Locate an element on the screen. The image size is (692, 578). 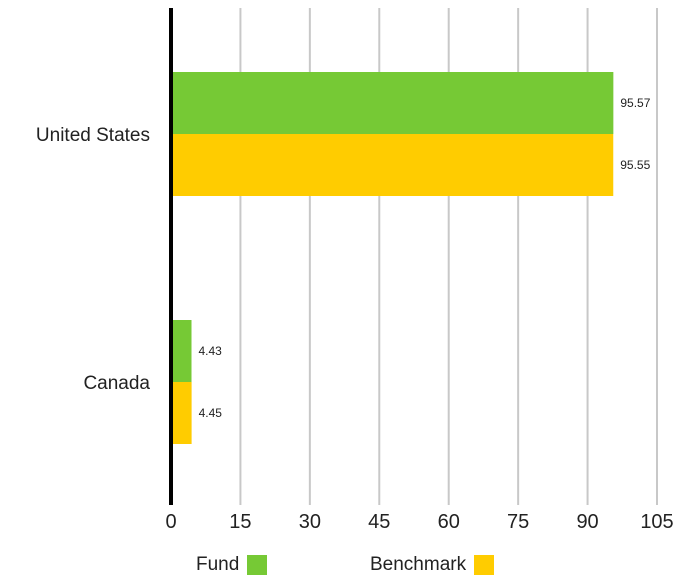
legend: Fund Benchmark is located at coordinates (346, 564).